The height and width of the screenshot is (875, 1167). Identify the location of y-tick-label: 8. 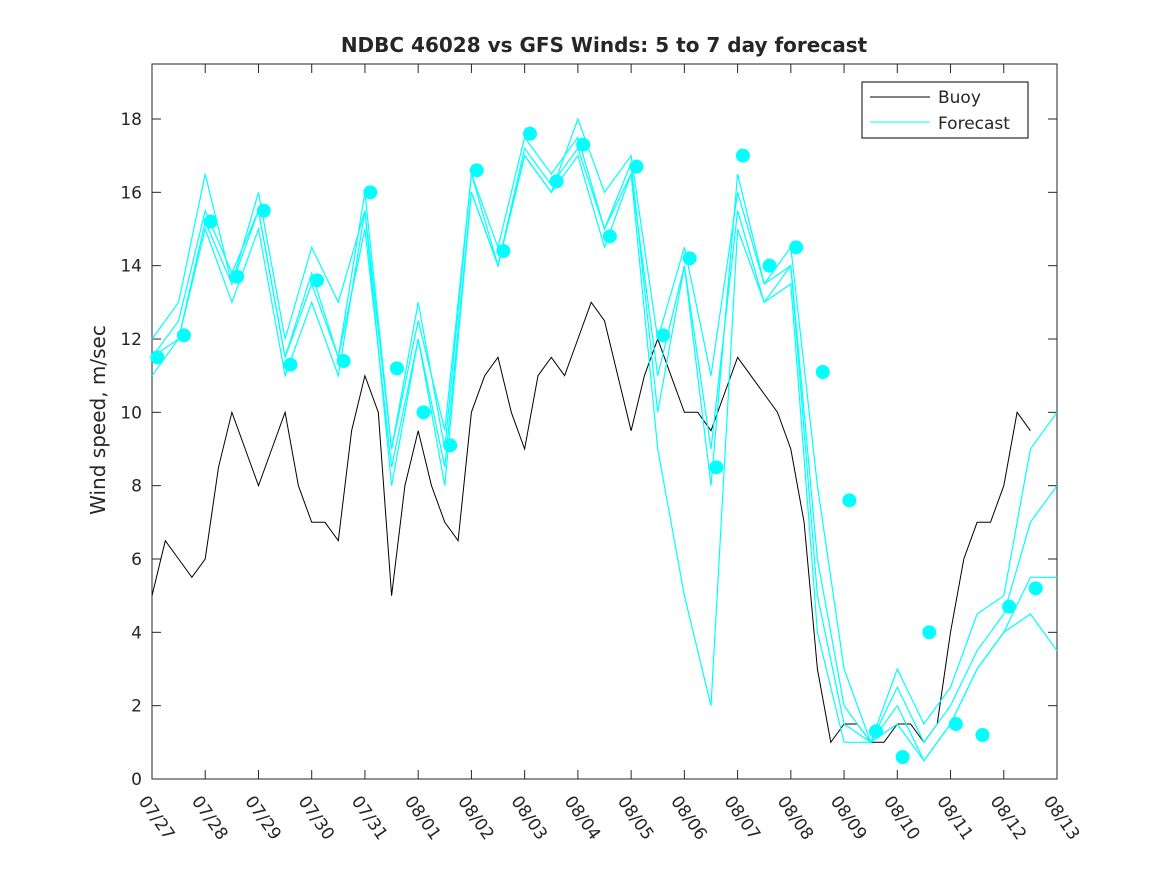
(136, 487).